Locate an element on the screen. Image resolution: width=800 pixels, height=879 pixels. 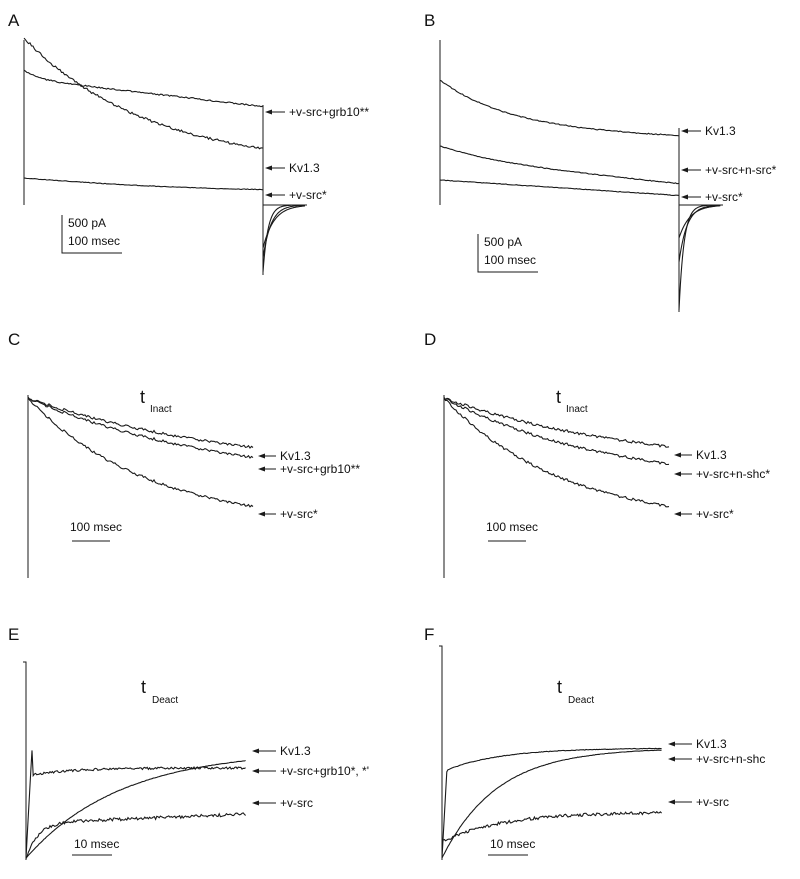
series-label: +v-src+n-shc is located at coordinates (730, 759).